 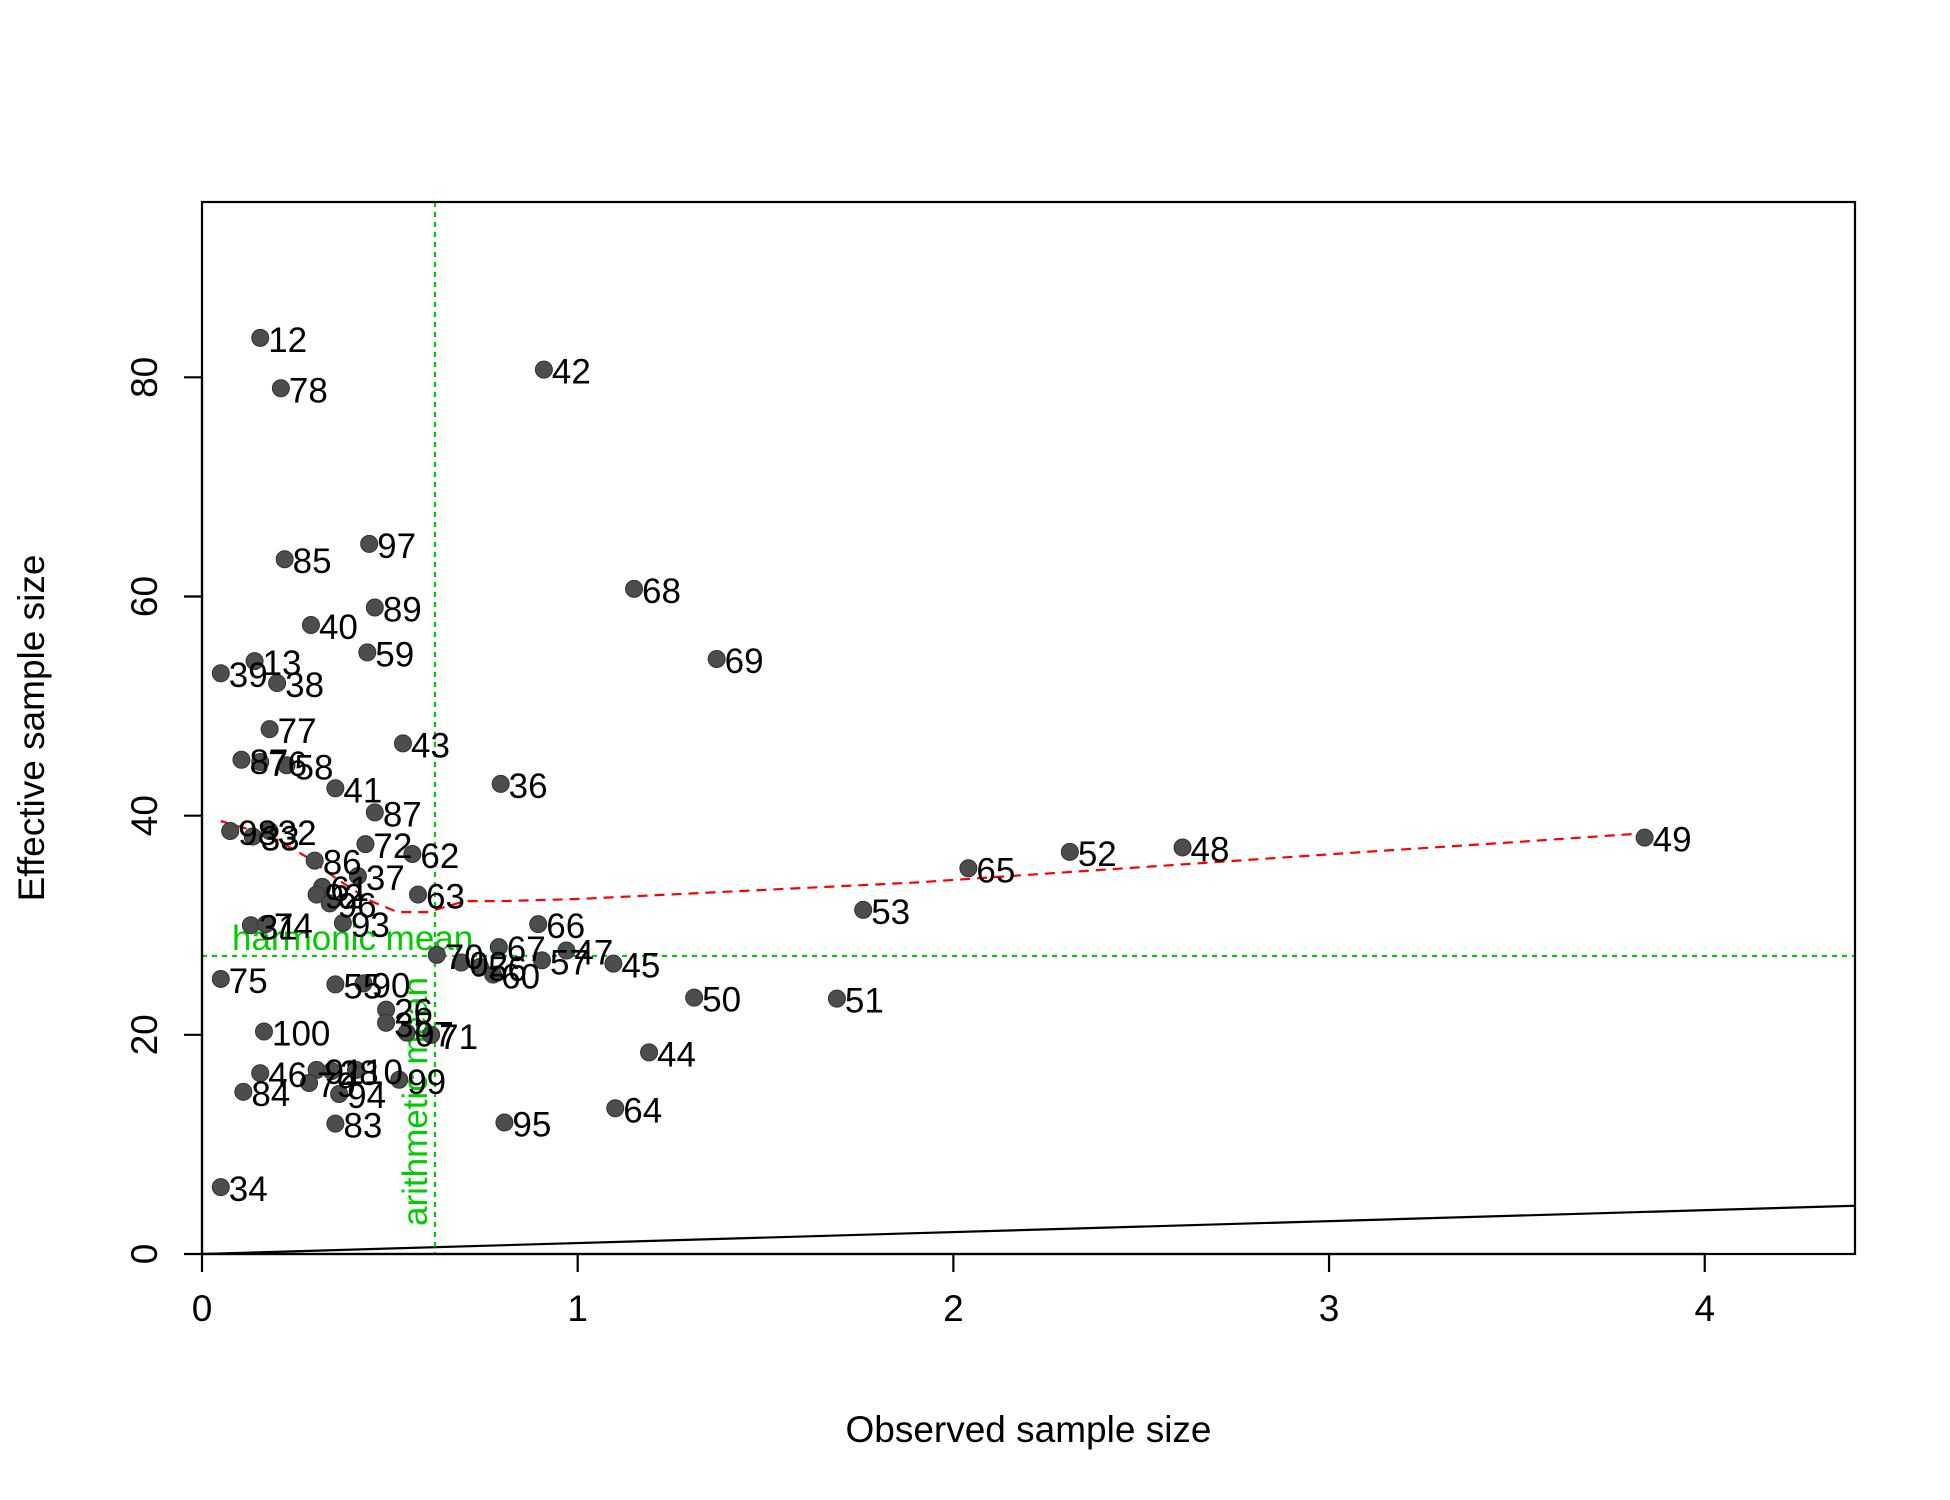 I want to click on point-label: 55, so click(x=362, y=986).